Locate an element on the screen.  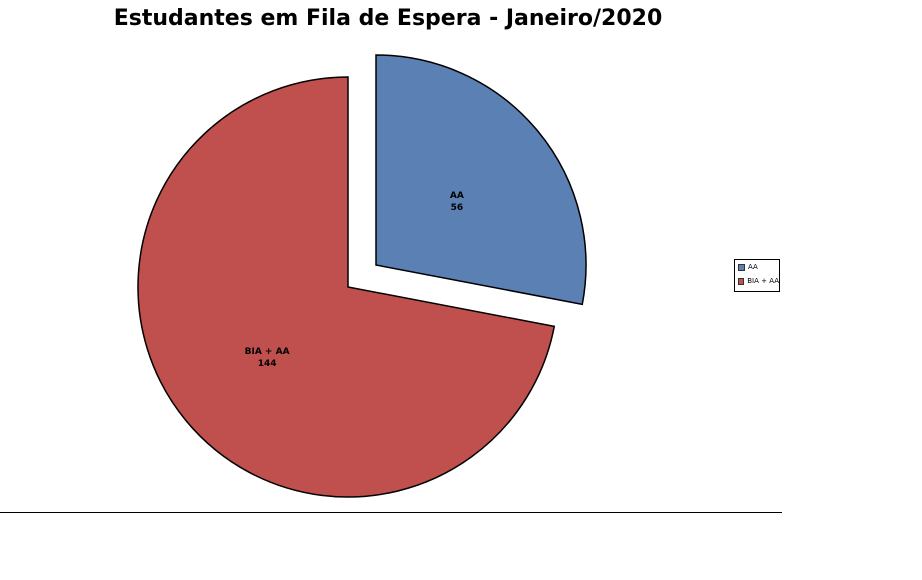
legend-item-bia-aa: BIA + AA is located at coordinates (757, 281).